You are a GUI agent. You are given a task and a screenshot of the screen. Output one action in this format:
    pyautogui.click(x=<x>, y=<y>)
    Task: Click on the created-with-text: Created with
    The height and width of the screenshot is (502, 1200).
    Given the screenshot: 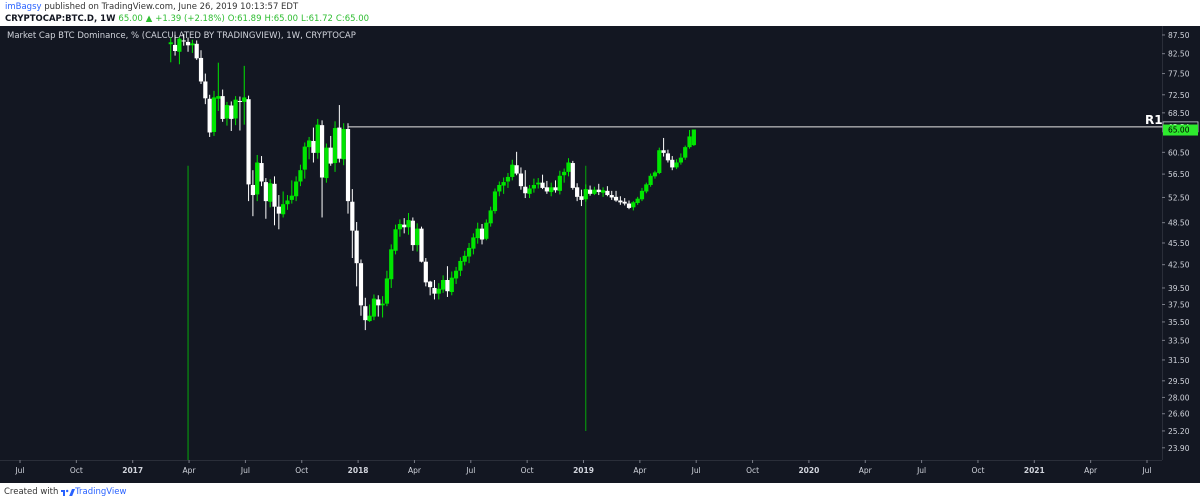 What is the action you would take?
    pyautogui.click(x=31, y=492)
    